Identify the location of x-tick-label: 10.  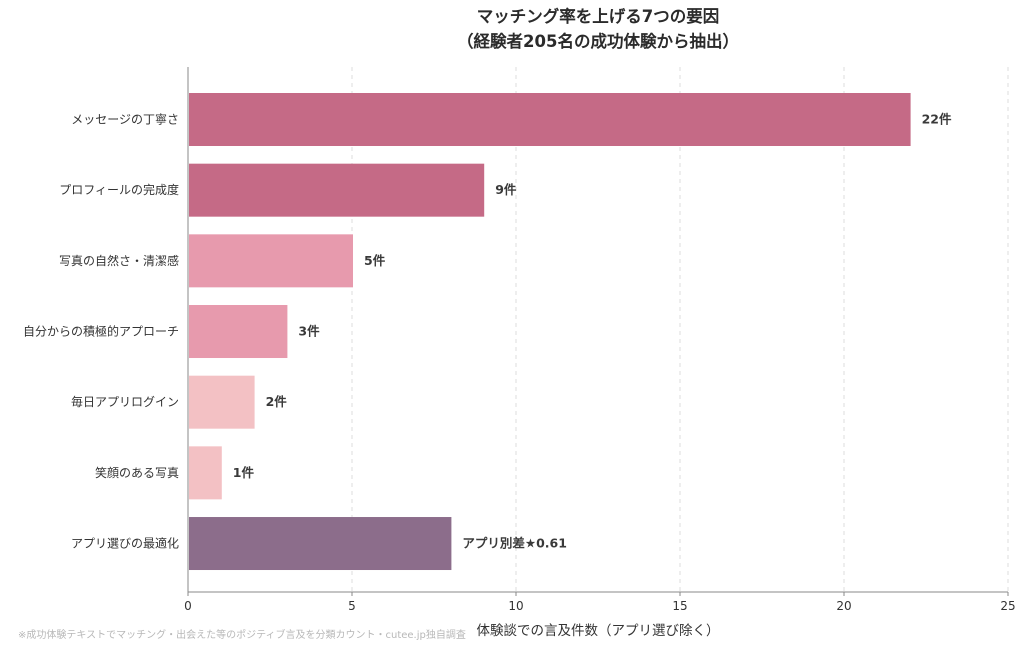
(515, 606).